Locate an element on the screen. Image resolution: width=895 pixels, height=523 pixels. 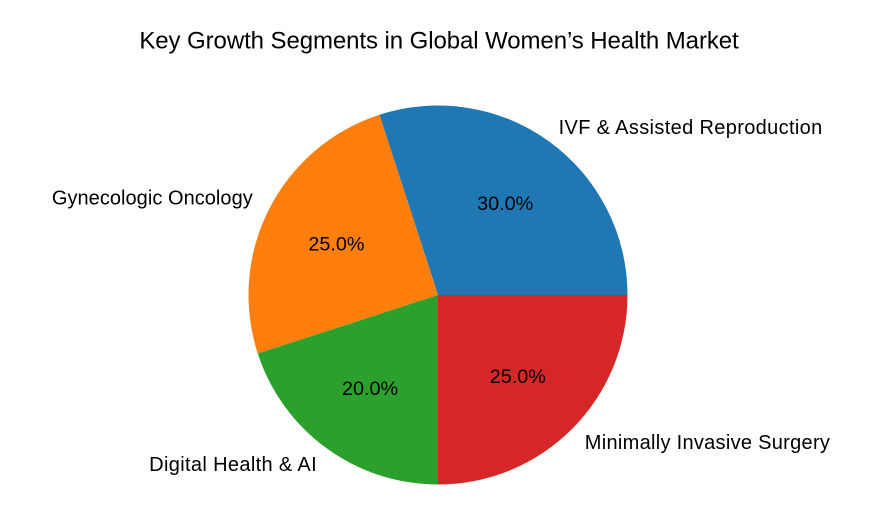
svg-text: Gynecologic Oncology is located at coordinates (152, 199).